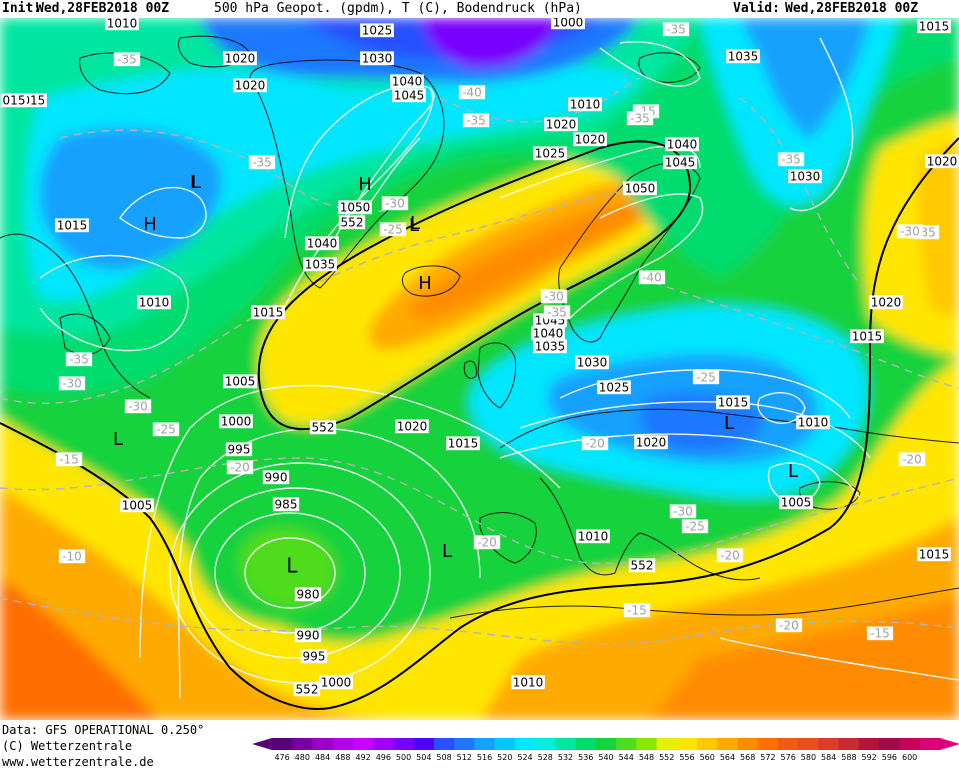 The image size is (959, 770). Describe the element at coordinates (103, 730) in the screenshot. I see `data-source-text: Data: GFS OPERATIONAL 0.250°` at that location.